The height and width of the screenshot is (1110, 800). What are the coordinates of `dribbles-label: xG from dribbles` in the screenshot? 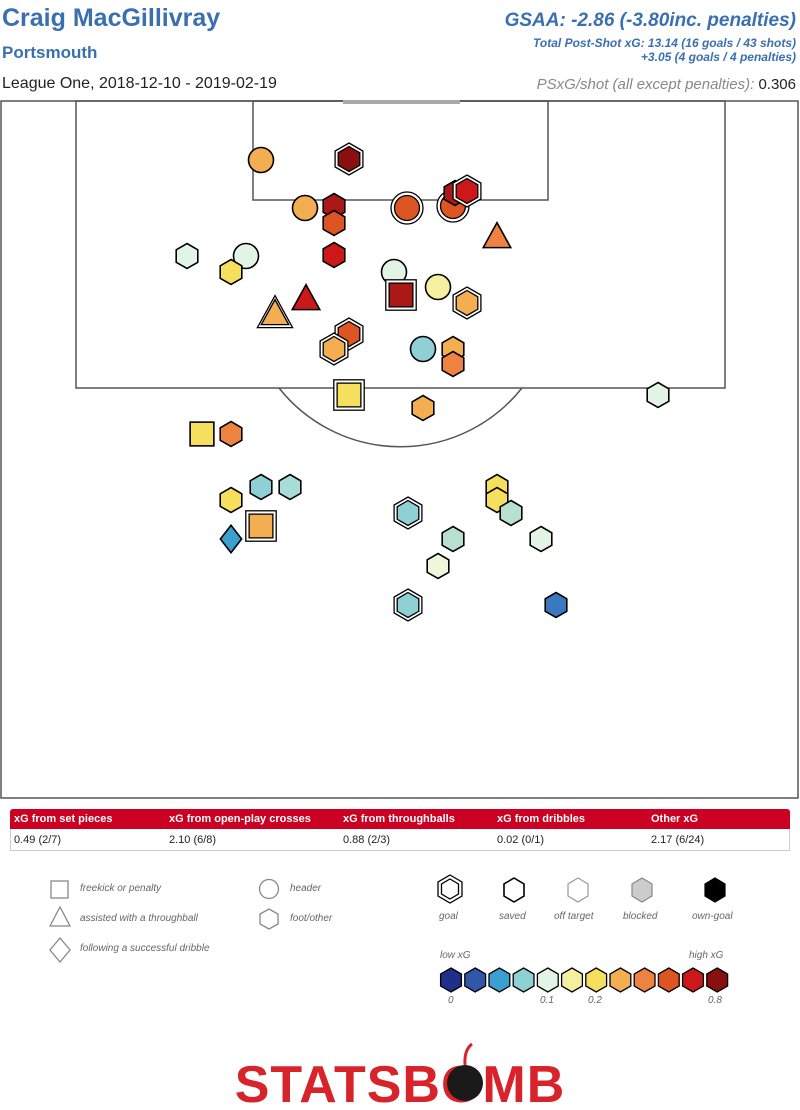 It's located at (541, 819).